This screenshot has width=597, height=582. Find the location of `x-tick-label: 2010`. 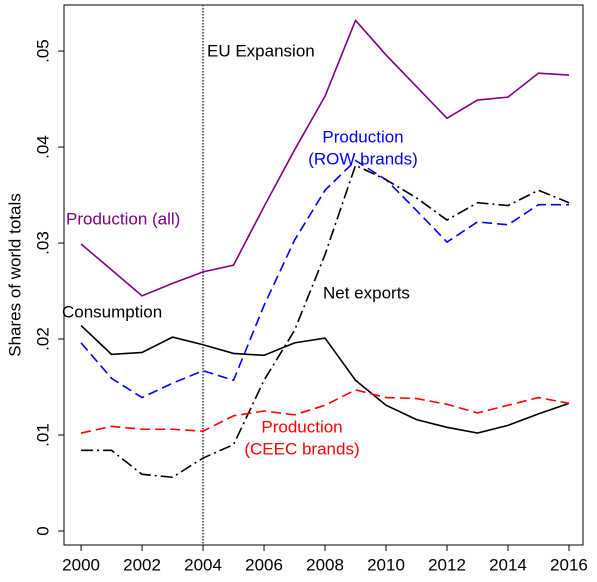

x-tick-label: 2010 is located at coordinates (386, 564).